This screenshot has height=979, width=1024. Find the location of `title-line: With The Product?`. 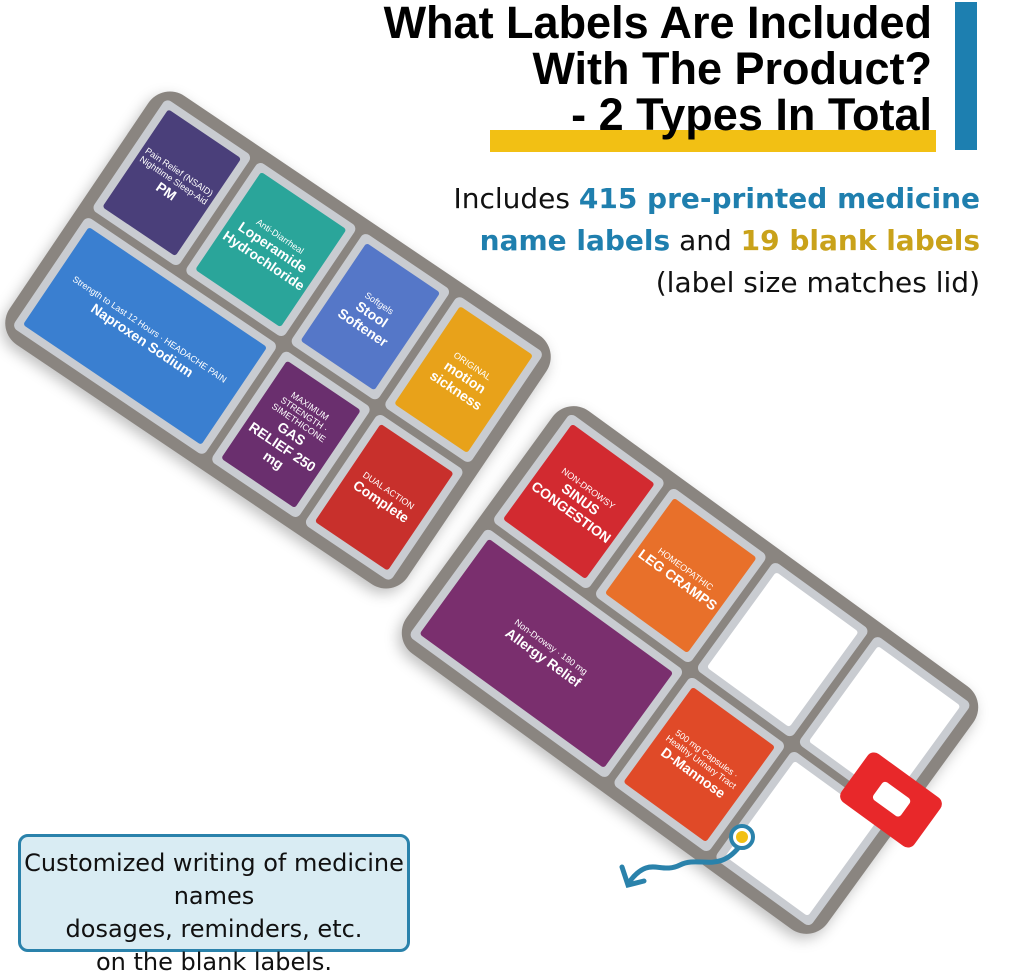

title-line: With The Product? is located at coordinates (732, 68).